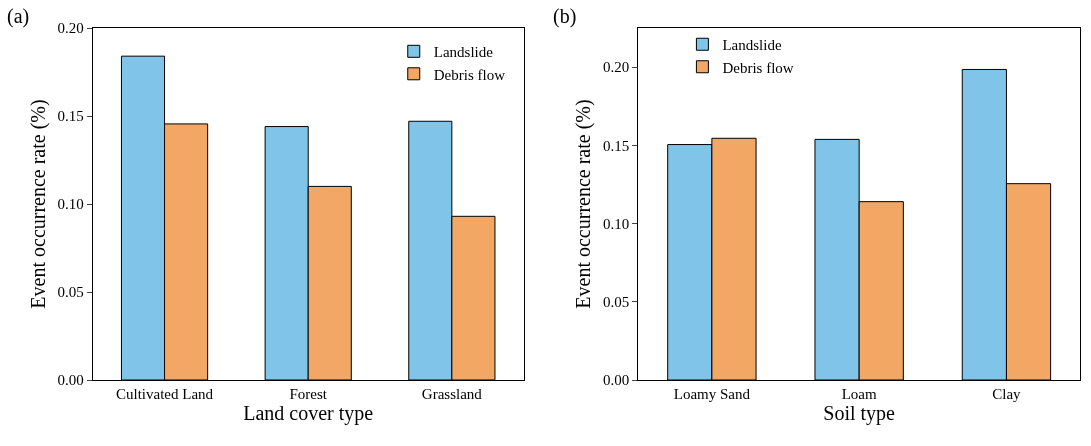  Describe the element at coordinates (308, 394) in the screenshot. I see `x-tick-label: Forest` at that location.